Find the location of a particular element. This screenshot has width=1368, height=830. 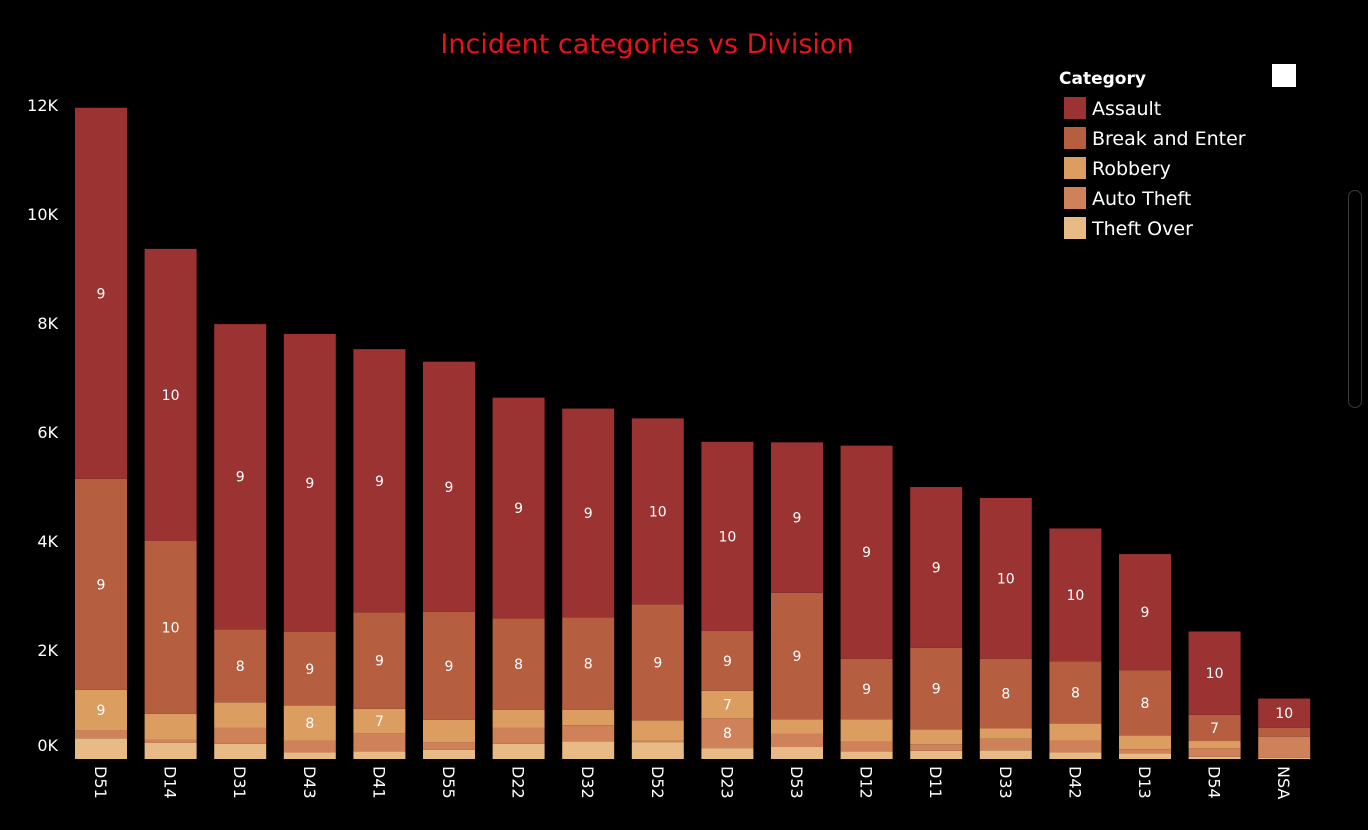

y-tick-label: 0K is located at coordinates (47, 745).